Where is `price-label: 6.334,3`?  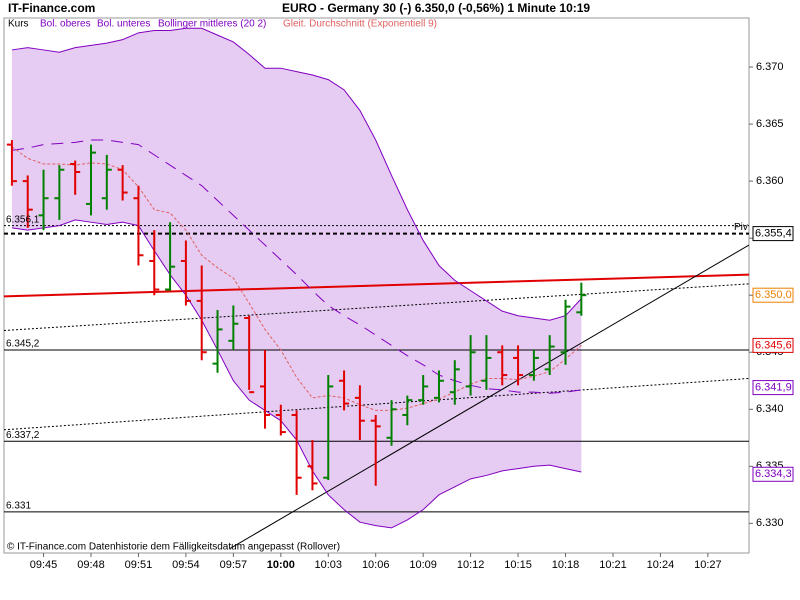 price-label: 6.334,3 is located at coordinates (773, 474).